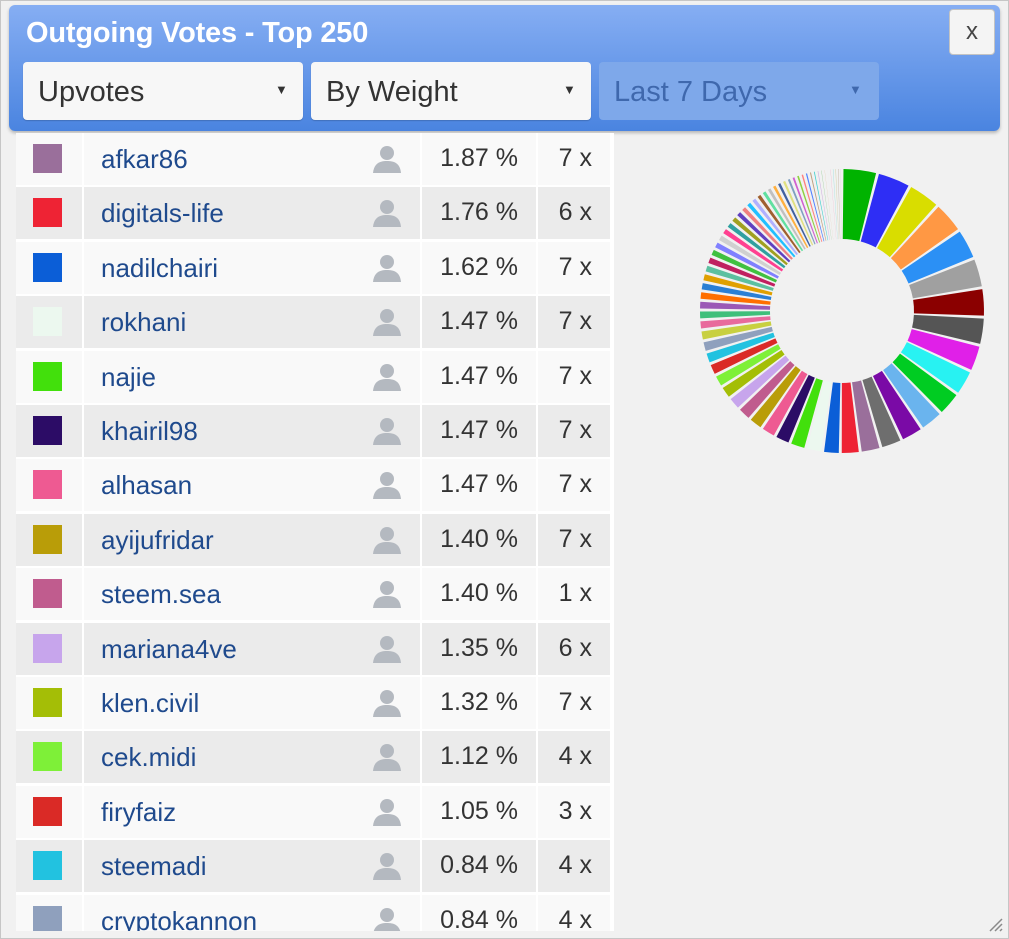 The image size is (1009, 939). Describe the element at coordinates (313, 267) in the screenshot. I see `table-row: nadilchairi 1.62 % 7 x` at that location.